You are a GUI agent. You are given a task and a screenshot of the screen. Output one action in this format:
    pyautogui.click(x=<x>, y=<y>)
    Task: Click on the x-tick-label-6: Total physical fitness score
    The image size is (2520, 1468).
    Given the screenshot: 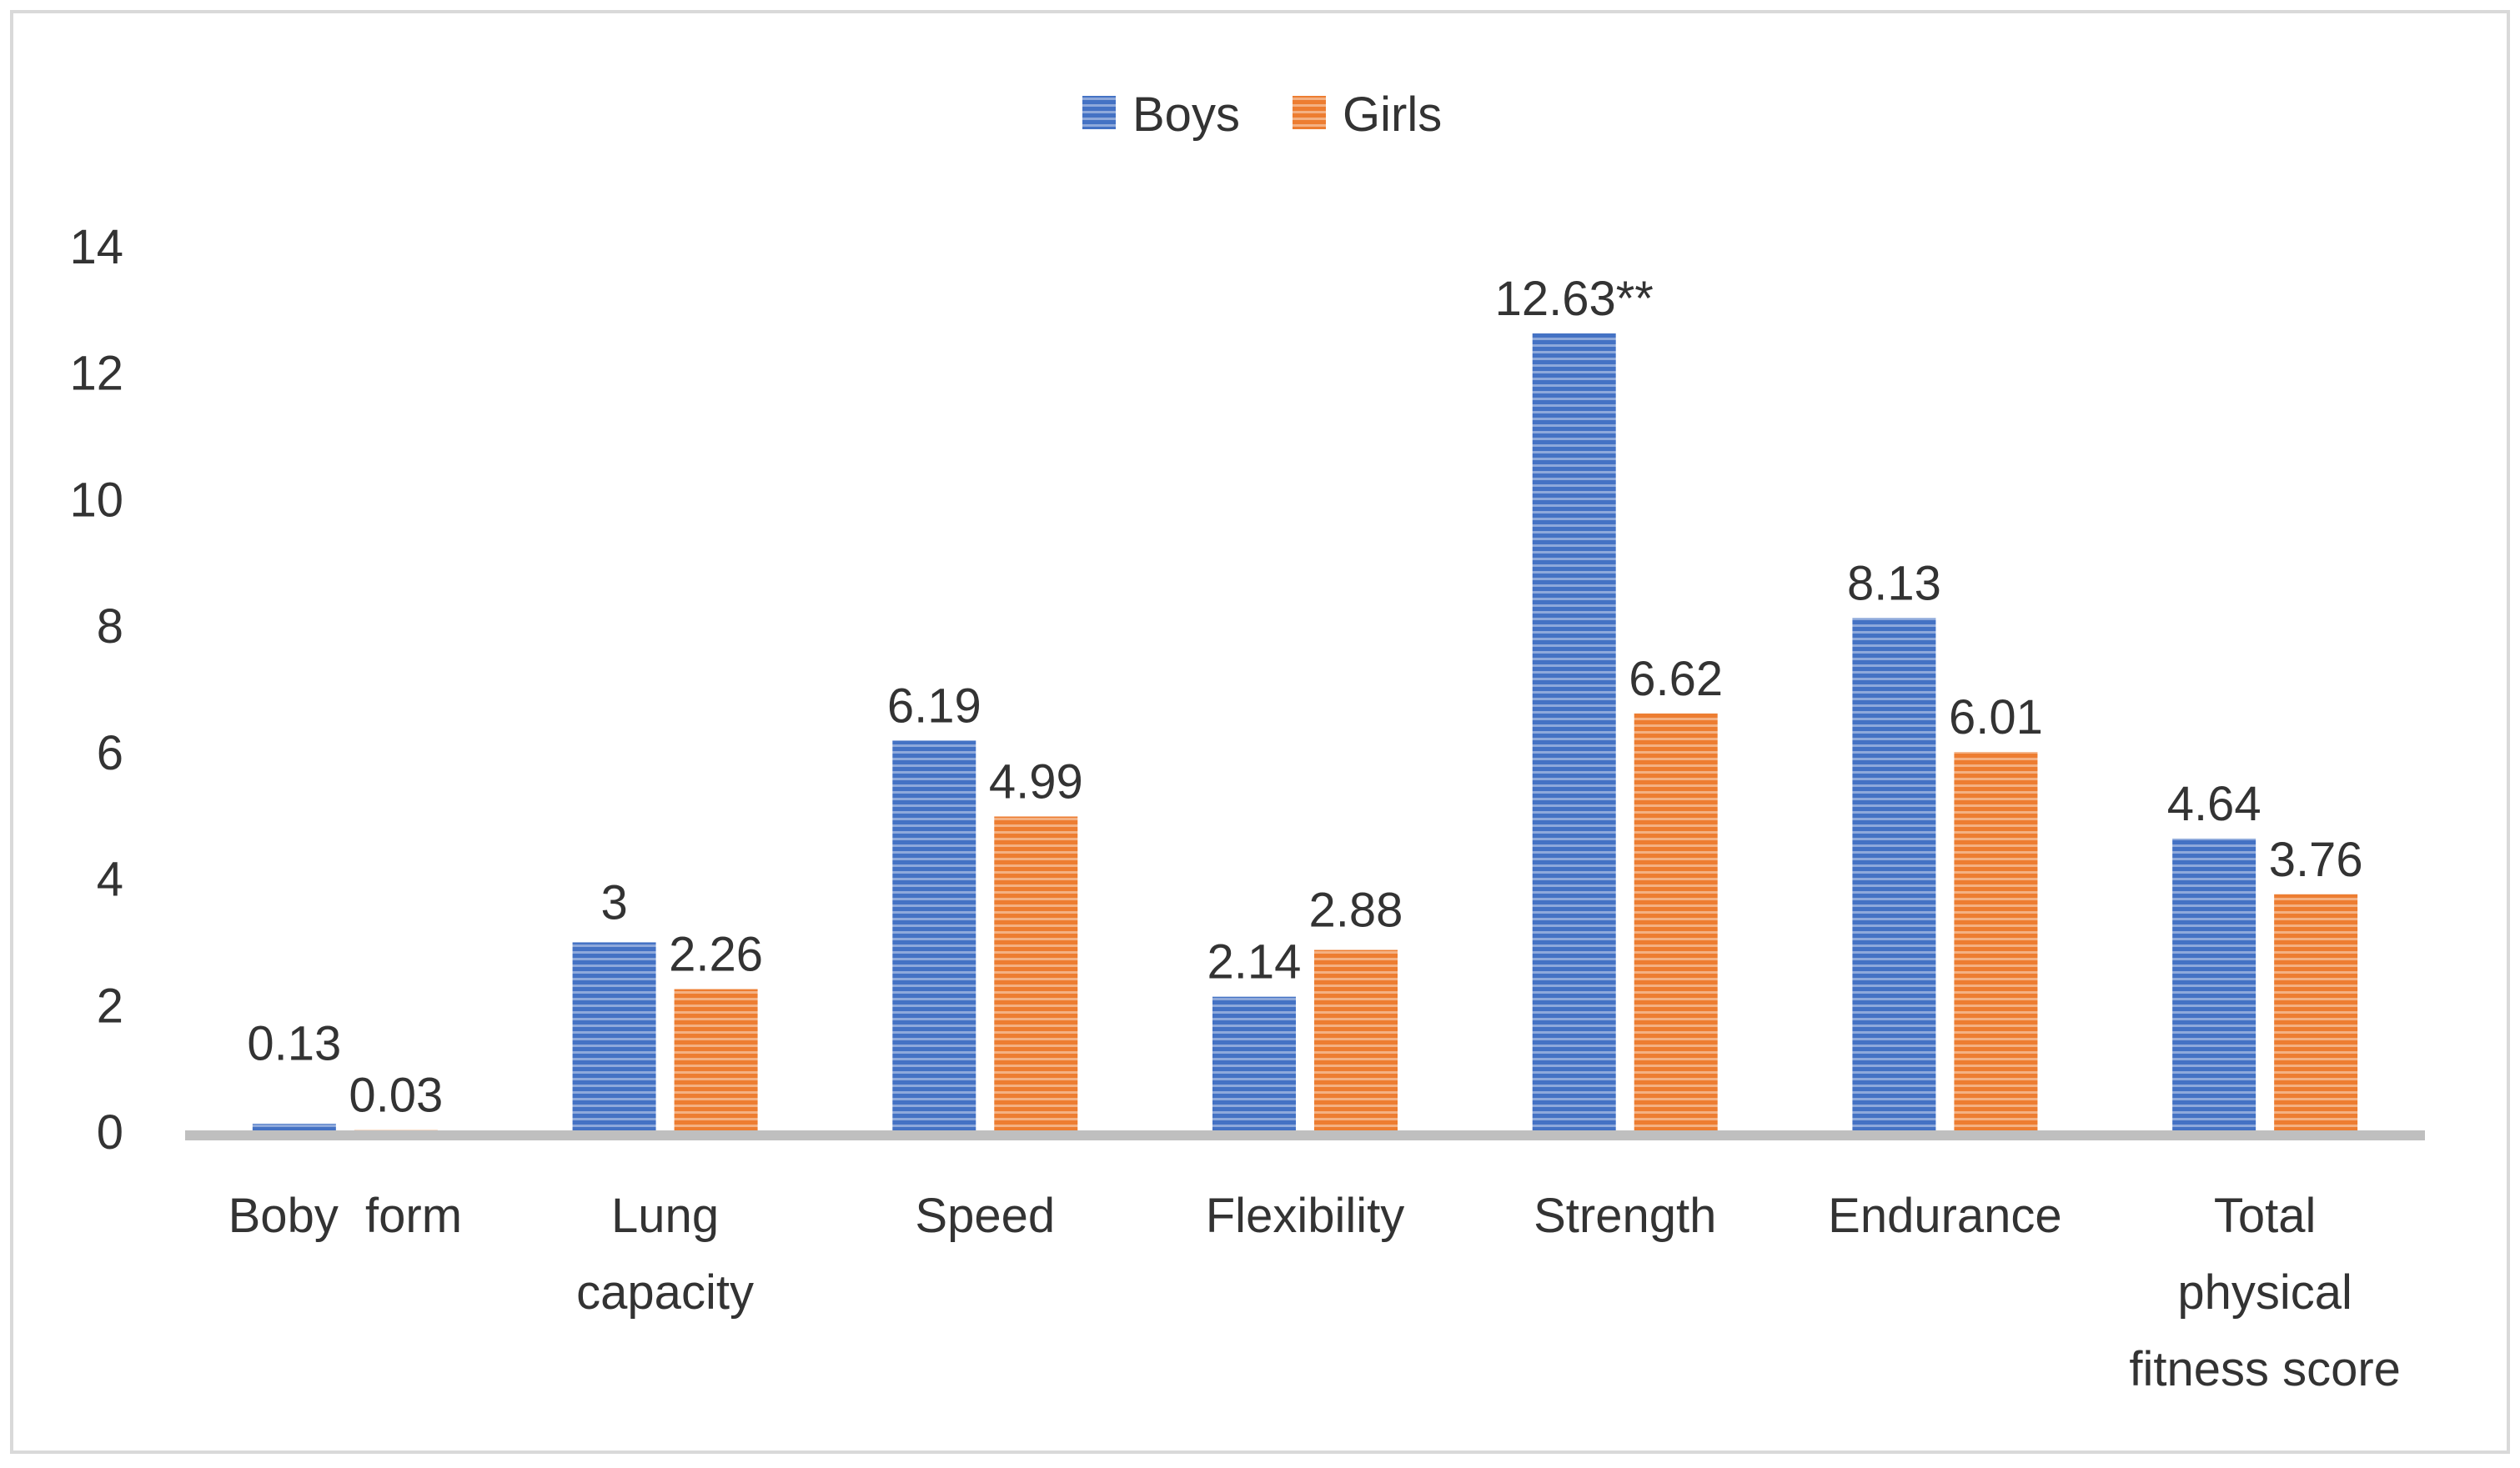 What is the action you would take?
    pyautogui.click(x=2265, y=1293)
    